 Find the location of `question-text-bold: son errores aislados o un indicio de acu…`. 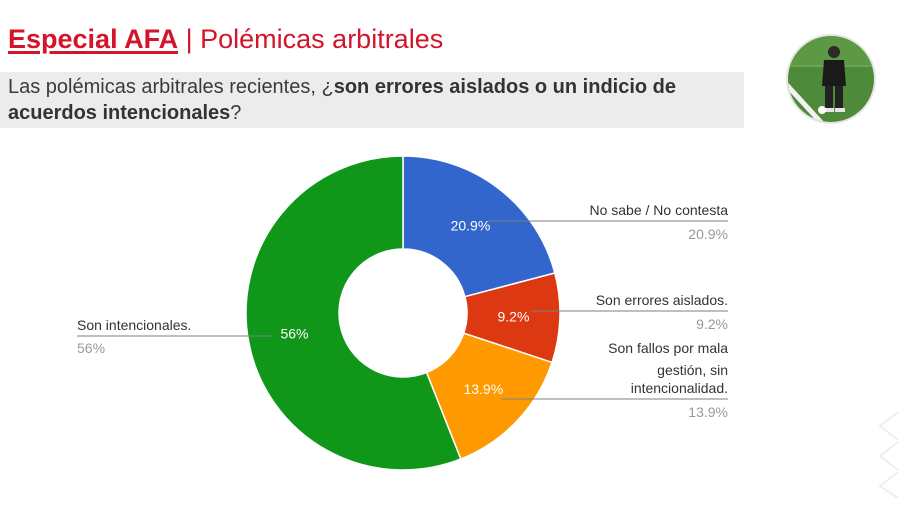

question-text-bold: son errores aislados o un indicio de acu… is located at coordinates (342, 100).